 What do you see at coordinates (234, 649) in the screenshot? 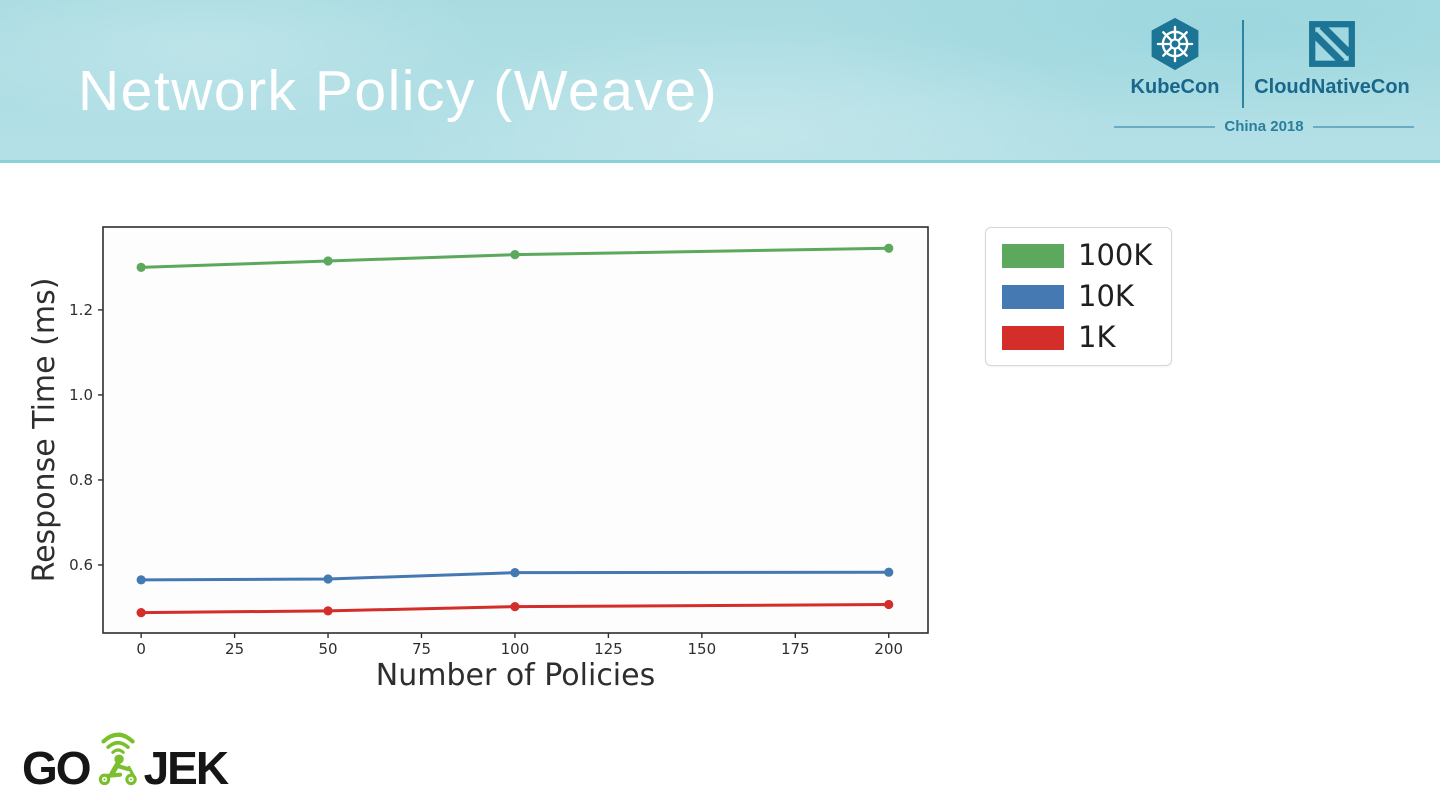
I see `x-tick-label: 25` at bounding box center [234, 649].